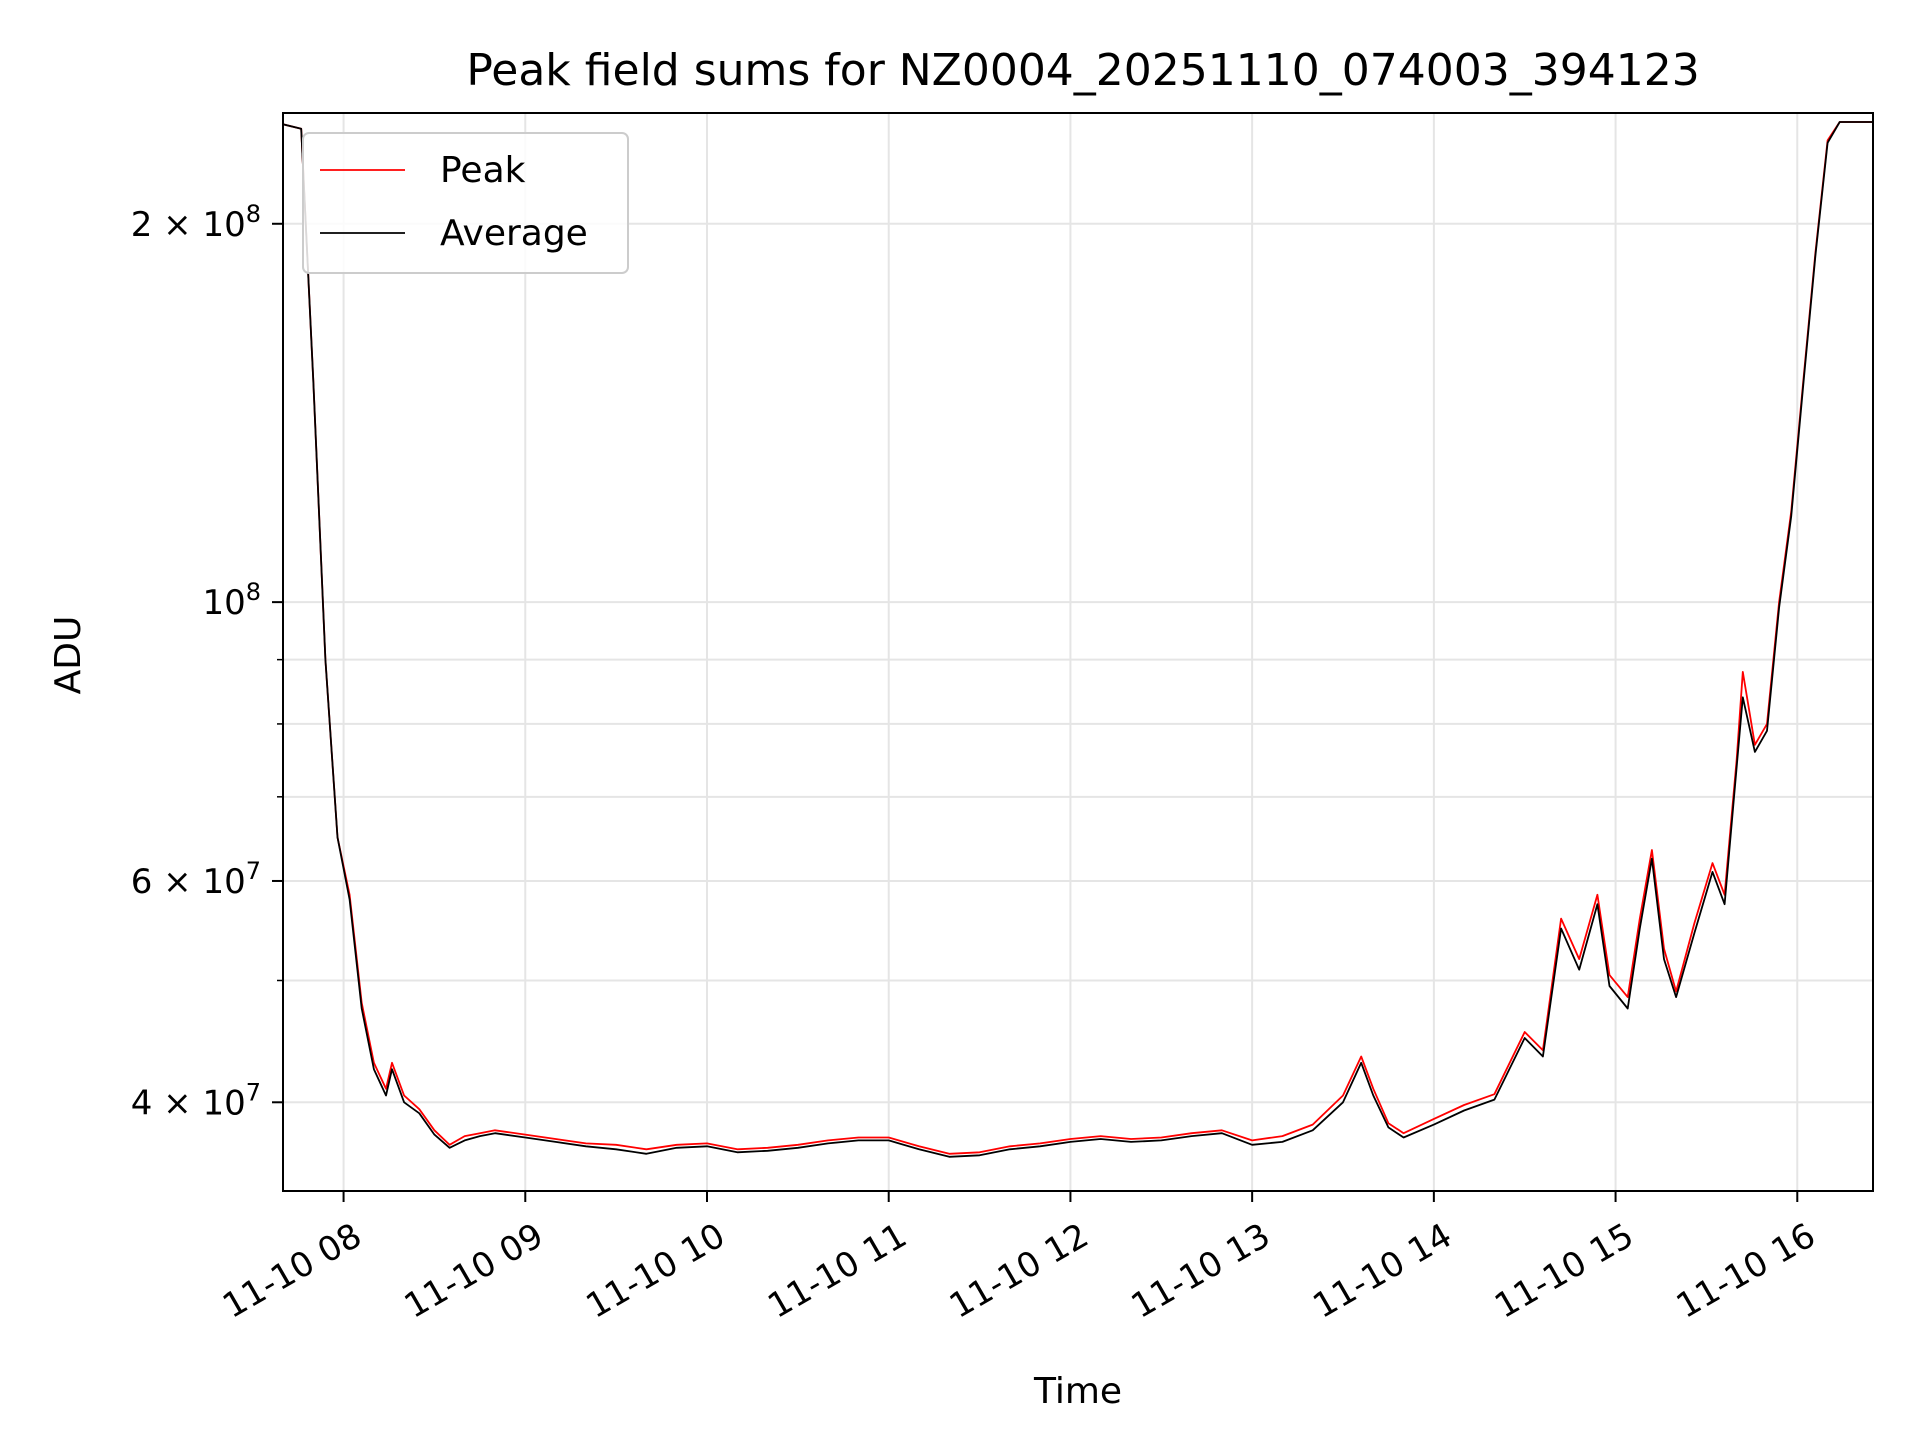 The height and width of the screenshot is (1440, 1920). I want to click on y-tick-mantissa: 2 × 10, so click(188, 225).